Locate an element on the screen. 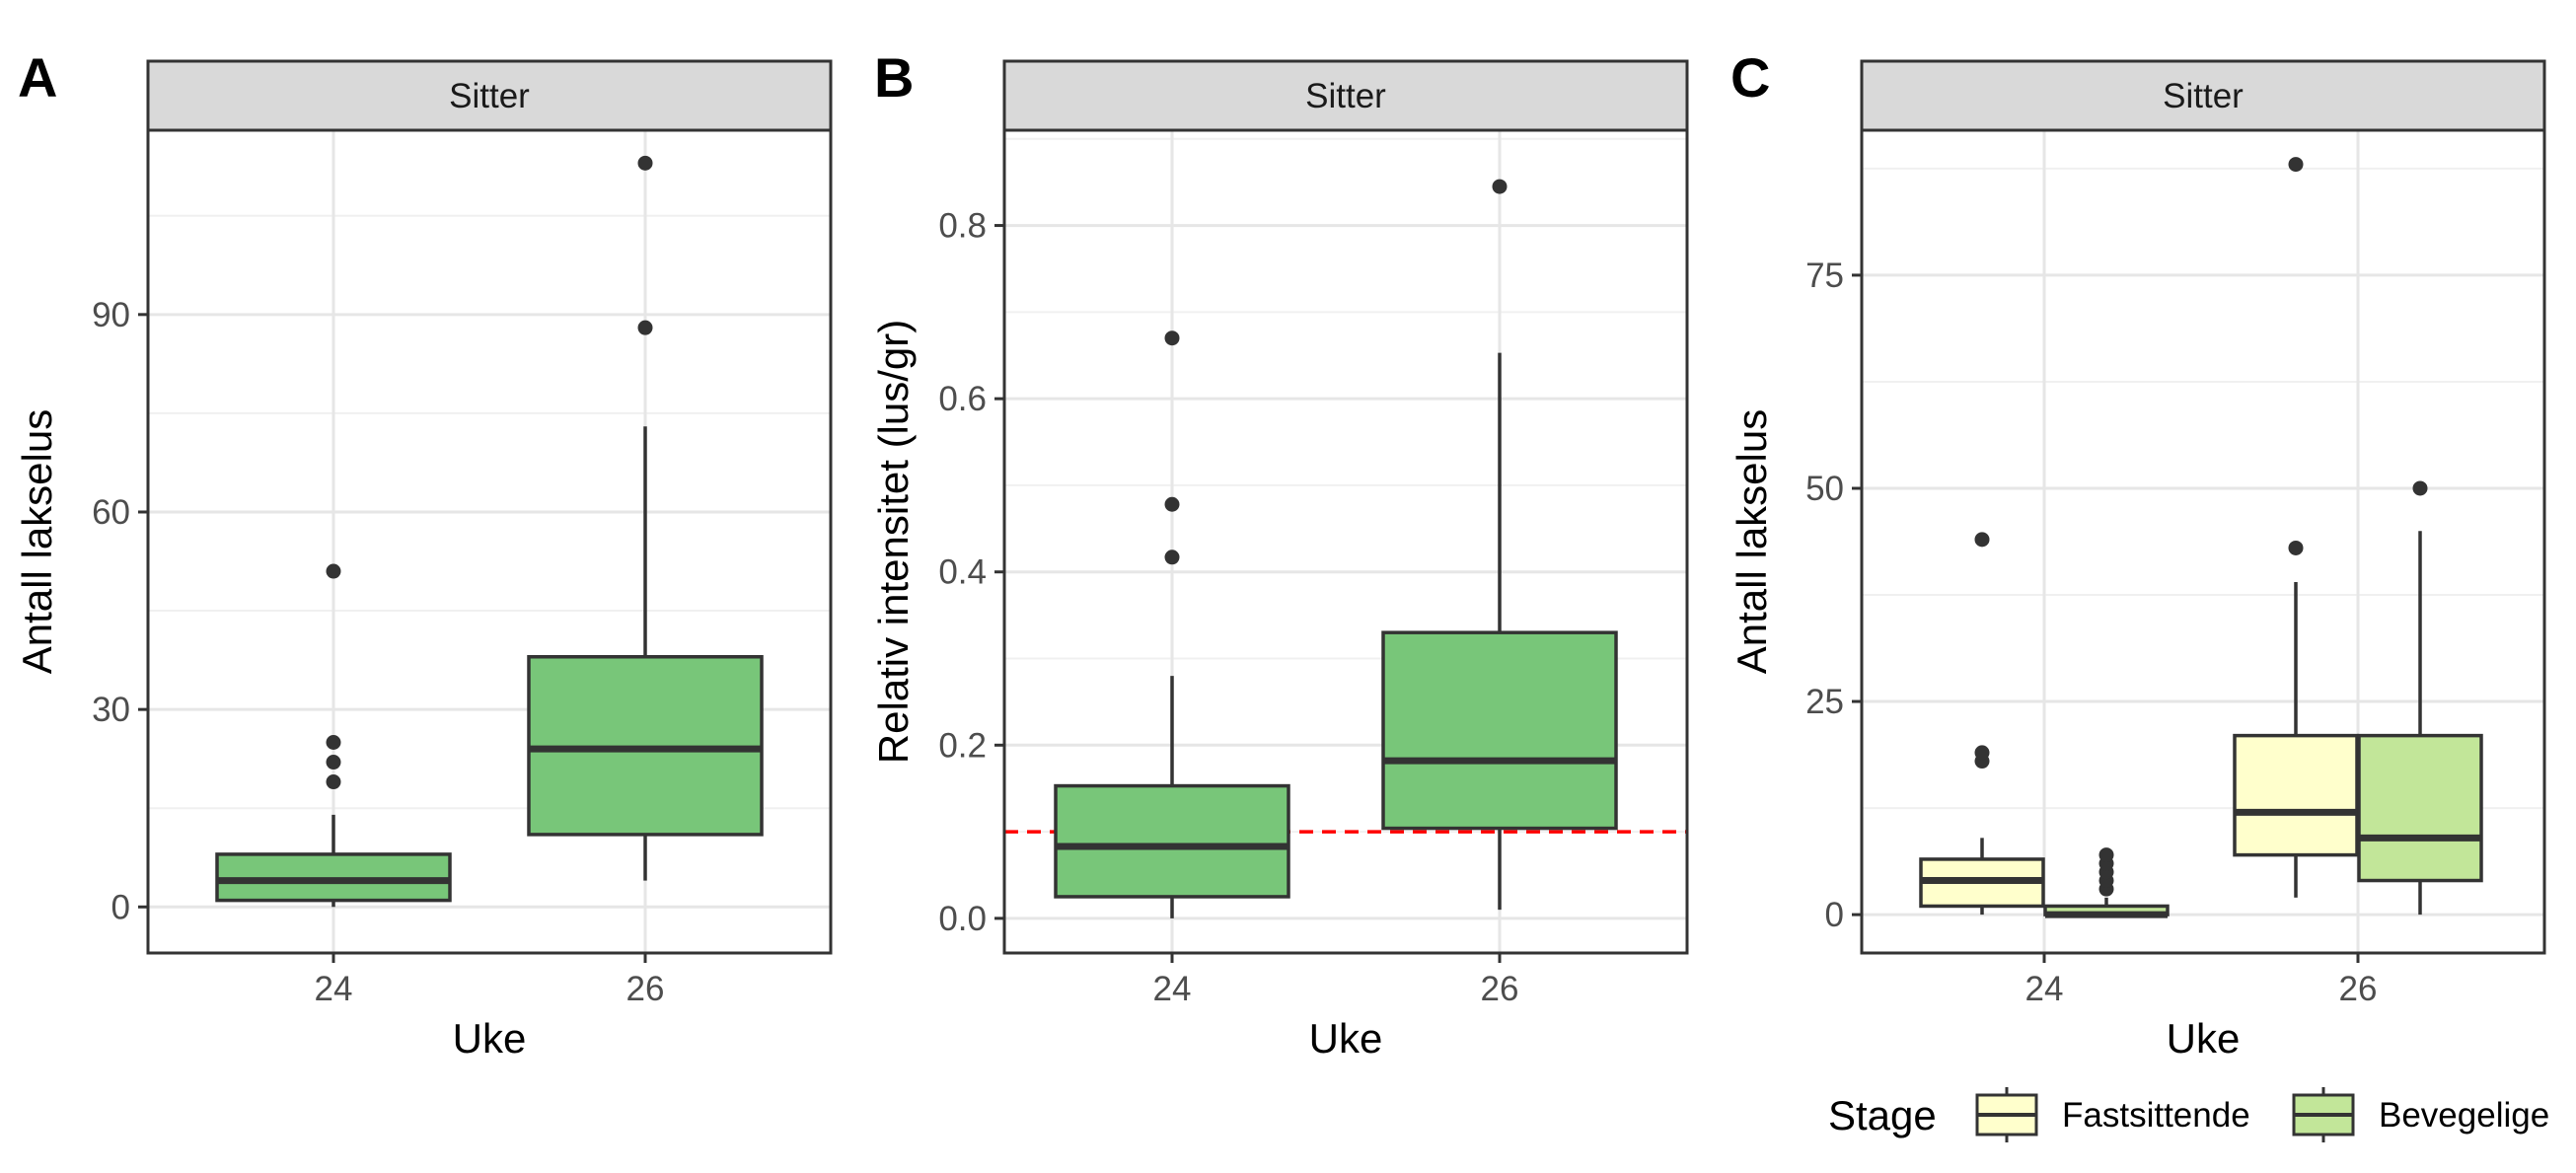 Image resolution: width=2576 pixels, height=1173 pixels. y-tick-label: 0.4 is located at coordinates (962, 573).